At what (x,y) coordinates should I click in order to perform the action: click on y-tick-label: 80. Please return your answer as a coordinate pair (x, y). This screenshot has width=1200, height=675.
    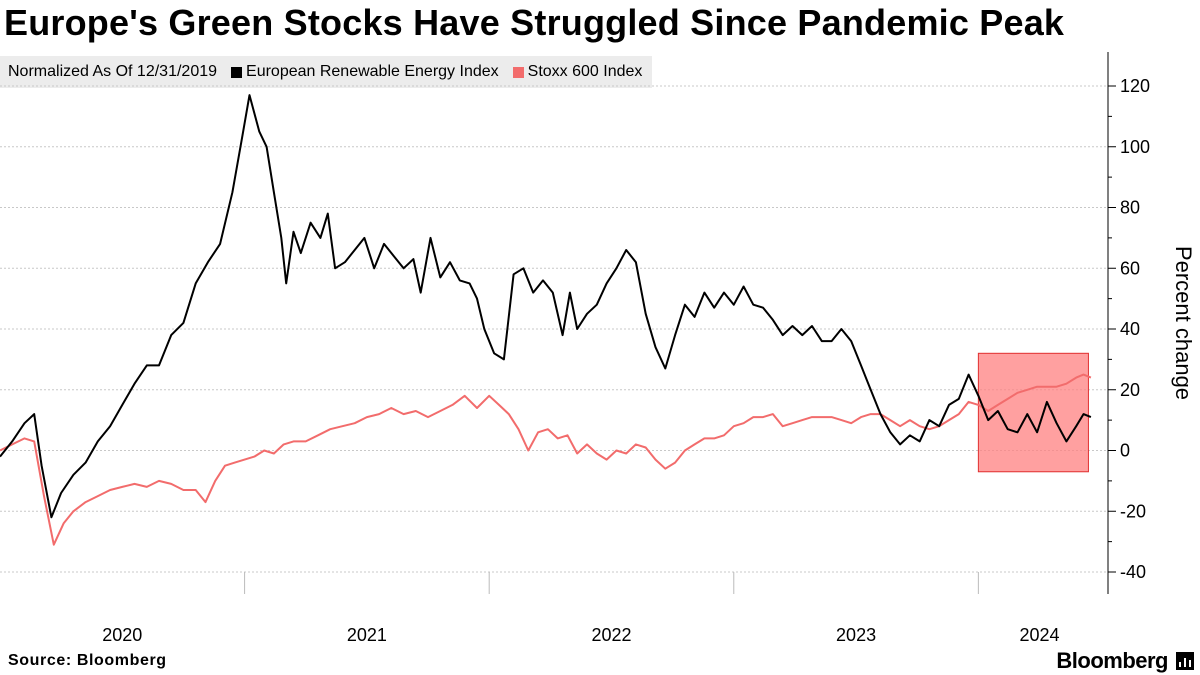
    Looking at the image, I should click on (1130, 208).